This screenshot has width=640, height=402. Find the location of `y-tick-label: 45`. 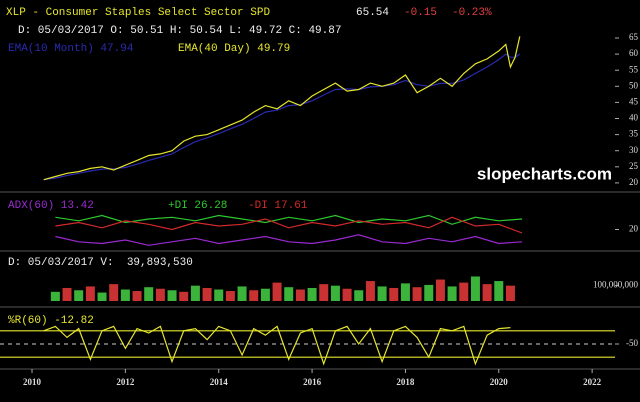

y-tick-label: 45 is located at coordinates (634, 101).